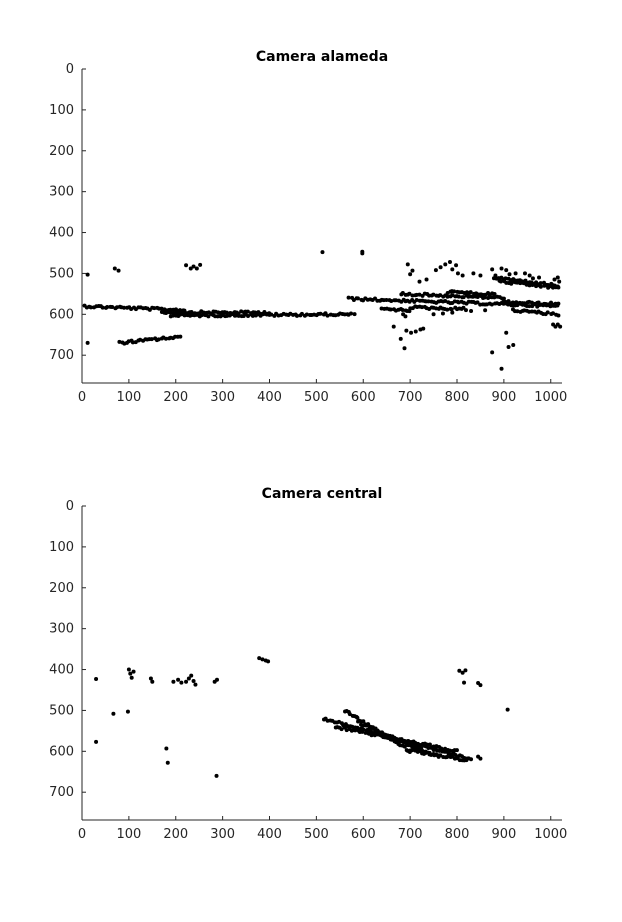  I want to click on x-tick-label: 0, so click(82, 397).